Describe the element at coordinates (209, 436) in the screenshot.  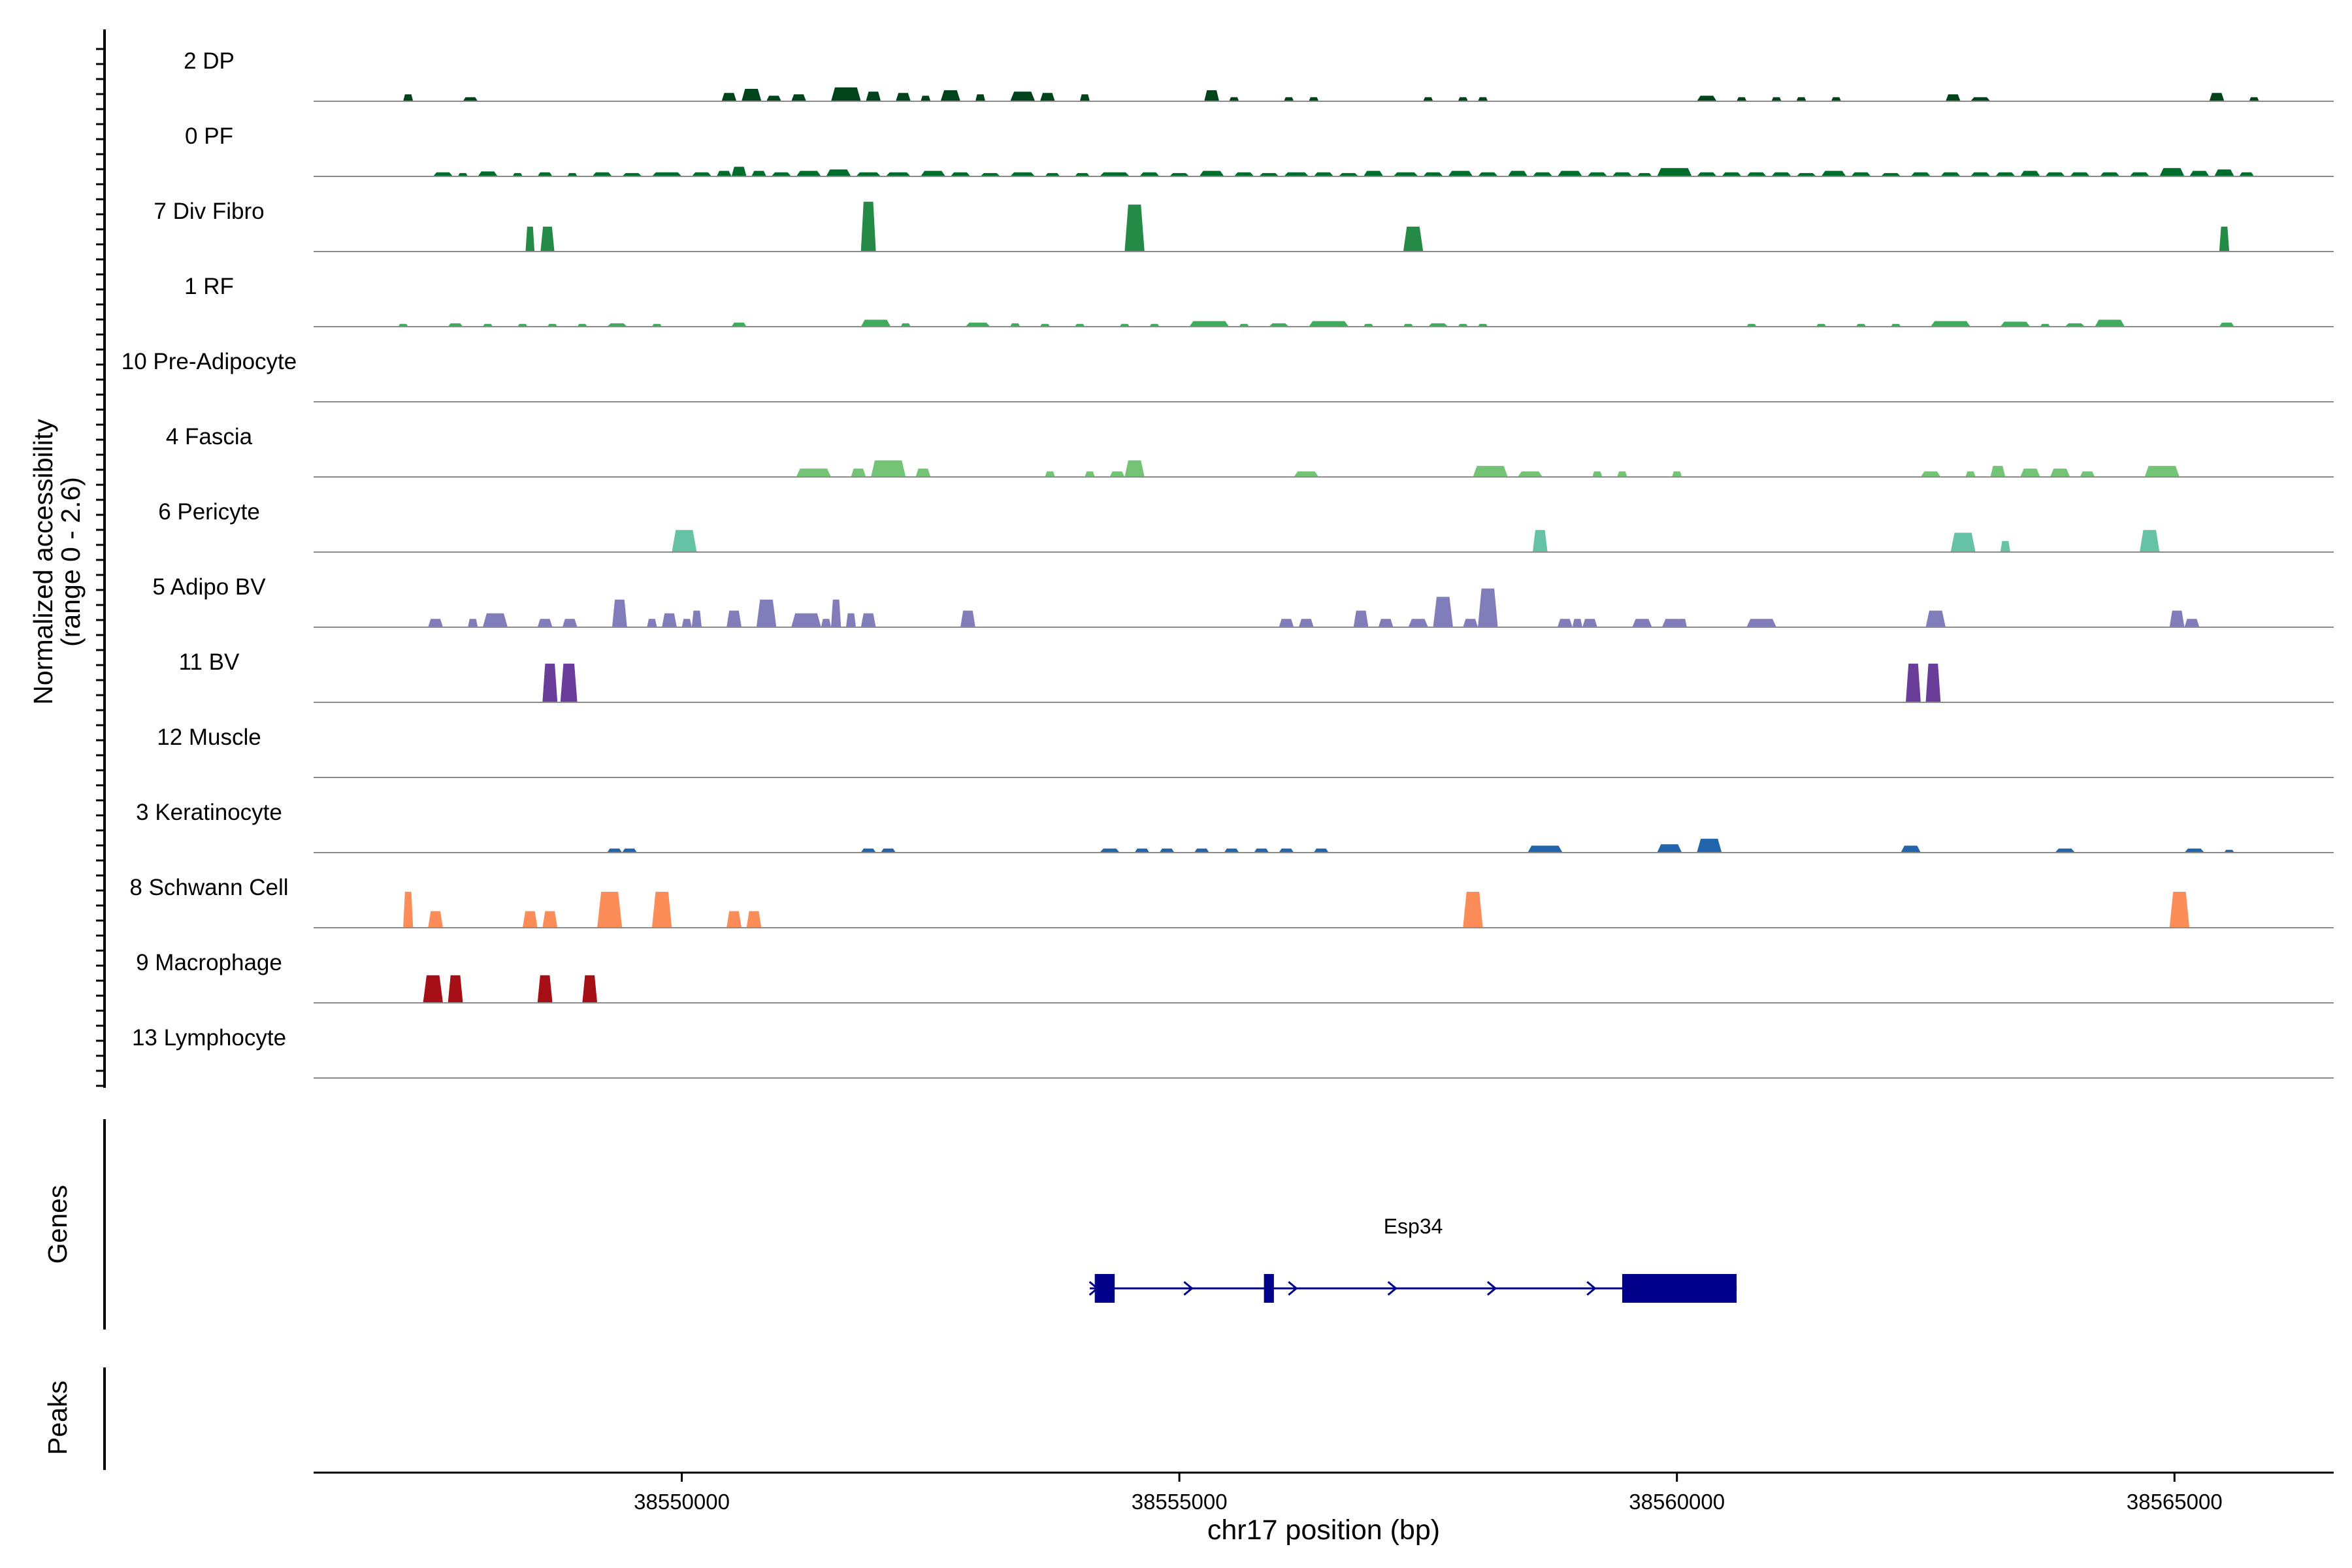
I see `track-label: 4 Fascia` at that location.